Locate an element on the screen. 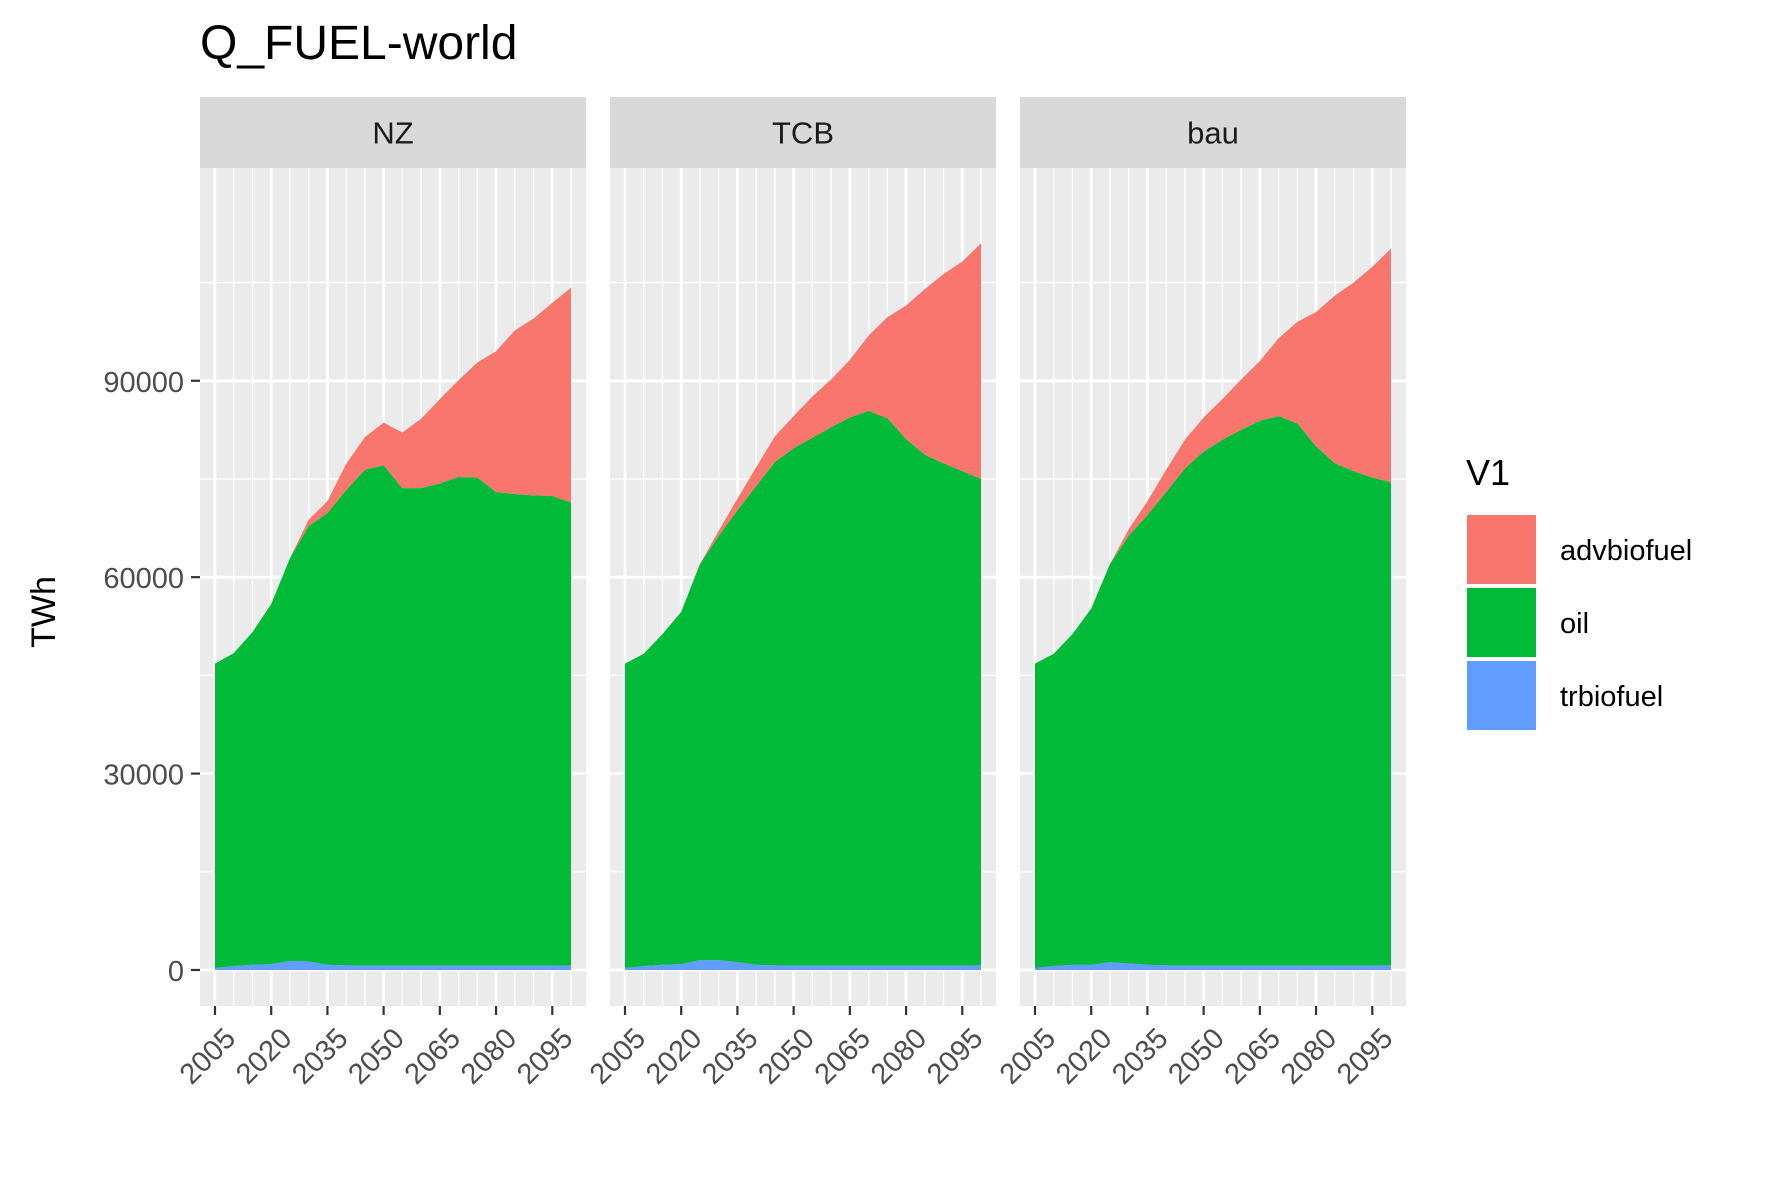  legend-key-oil is located at coordinates (1501, 622).